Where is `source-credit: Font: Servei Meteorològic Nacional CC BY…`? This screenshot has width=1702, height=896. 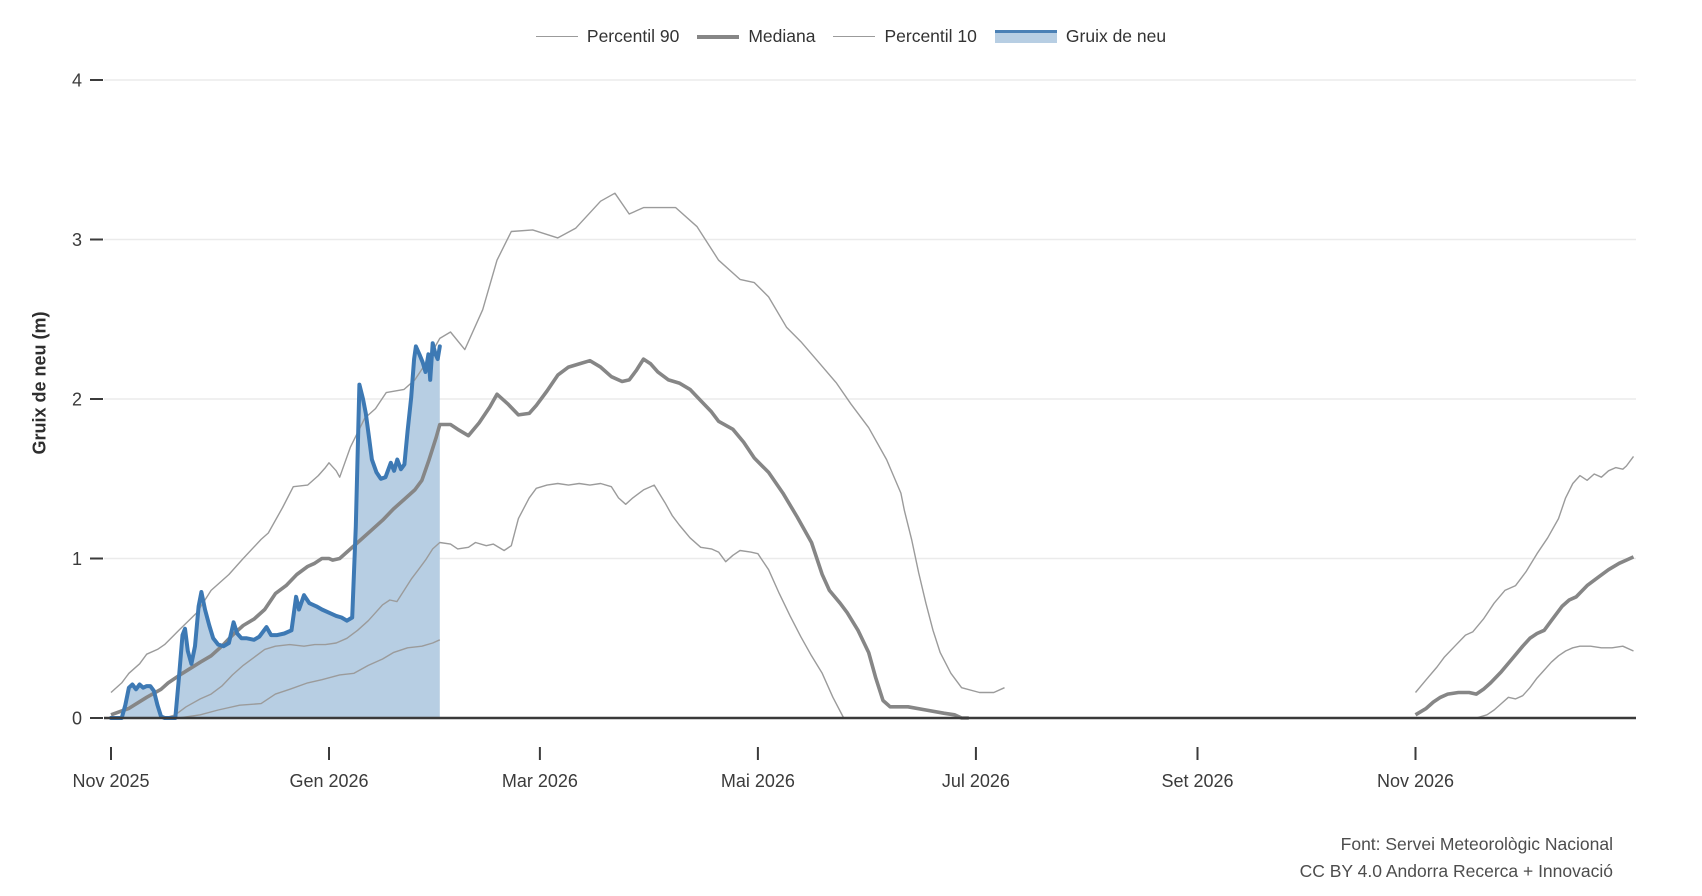 source-credit: Font: Servei Meteorològic Nacional CC BY… is located at coordinates (1456, 858).